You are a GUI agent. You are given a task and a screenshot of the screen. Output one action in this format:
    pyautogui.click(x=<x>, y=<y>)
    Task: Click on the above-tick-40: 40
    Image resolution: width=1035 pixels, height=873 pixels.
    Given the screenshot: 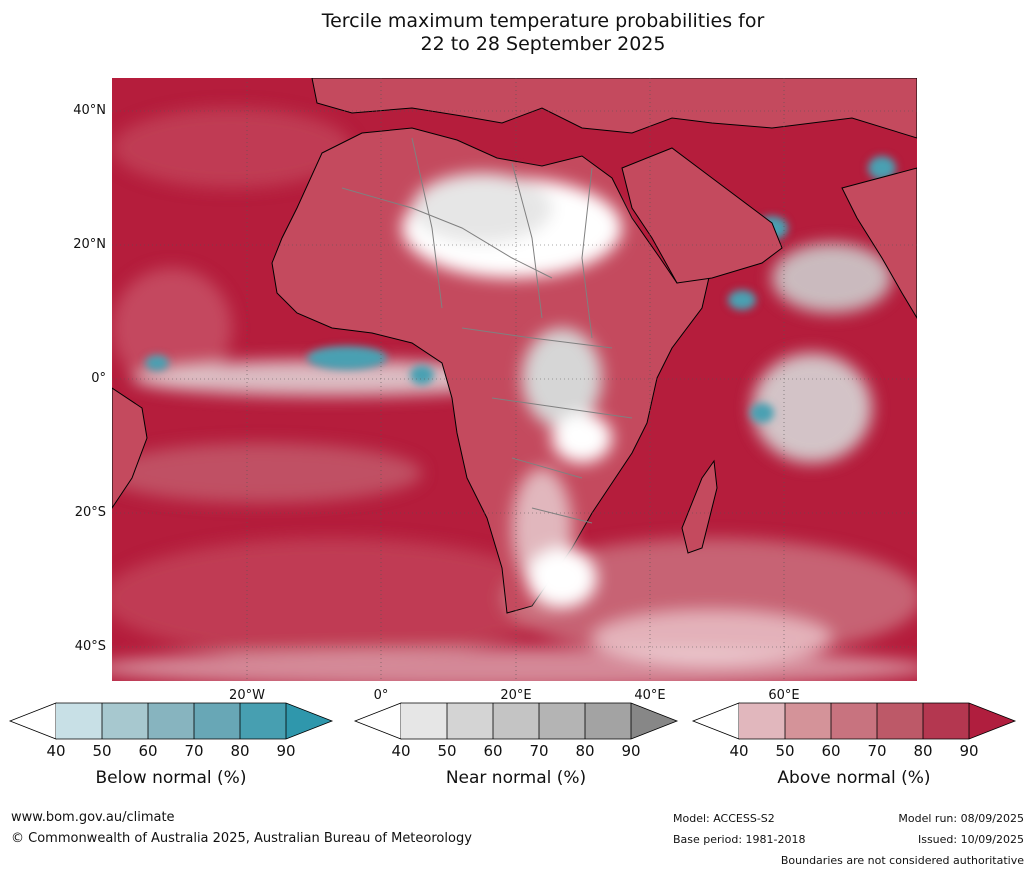 What is the action you would take?
    pyautogui.click(x=739, y=751)
    